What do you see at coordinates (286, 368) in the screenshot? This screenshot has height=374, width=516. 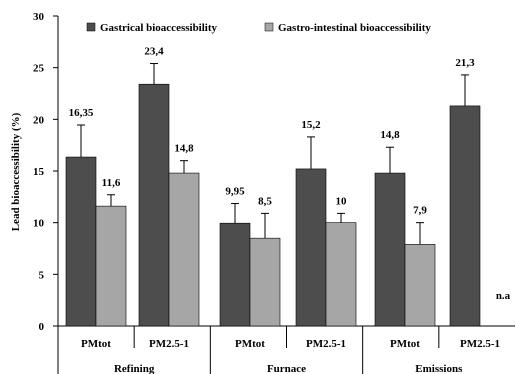 I see `group-label: Furnace` at bounding box center [286, 368].